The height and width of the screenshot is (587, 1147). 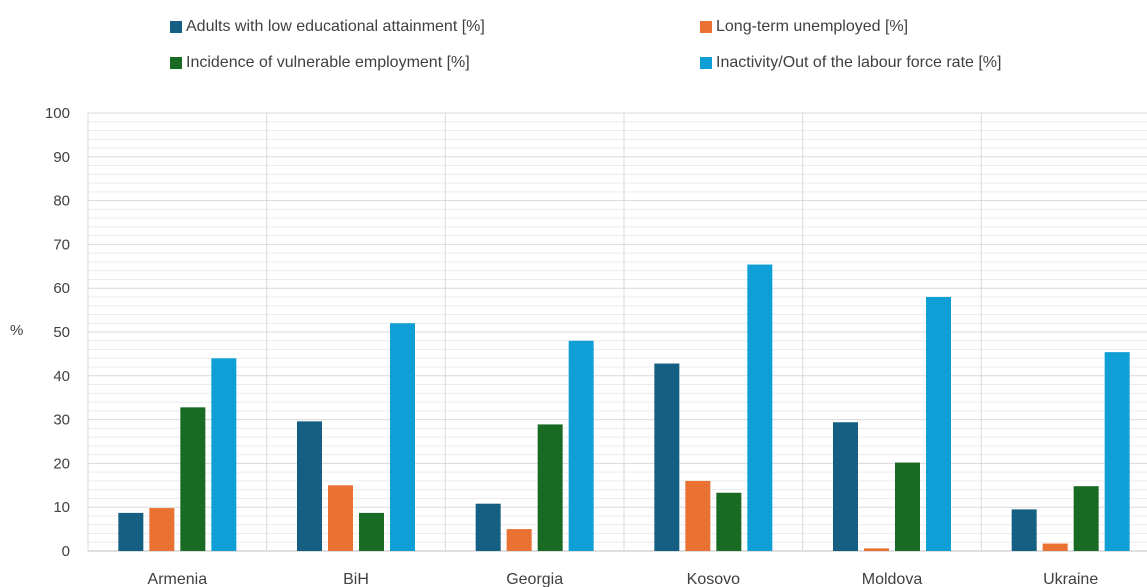 I want to click on y-tick-label: 100, so click(x=57, y=113).